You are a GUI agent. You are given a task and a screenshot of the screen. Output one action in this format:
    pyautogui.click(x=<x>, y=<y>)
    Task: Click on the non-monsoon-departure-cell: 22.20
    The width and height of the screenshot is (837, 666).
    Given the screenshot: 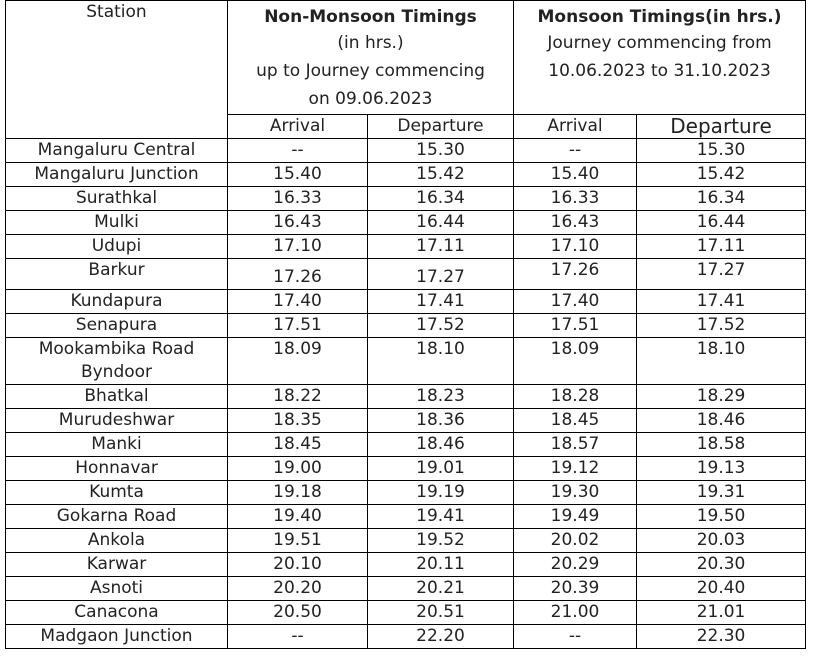 What is the action you would take?
    pyautogui.click(x=440, y=636)
    